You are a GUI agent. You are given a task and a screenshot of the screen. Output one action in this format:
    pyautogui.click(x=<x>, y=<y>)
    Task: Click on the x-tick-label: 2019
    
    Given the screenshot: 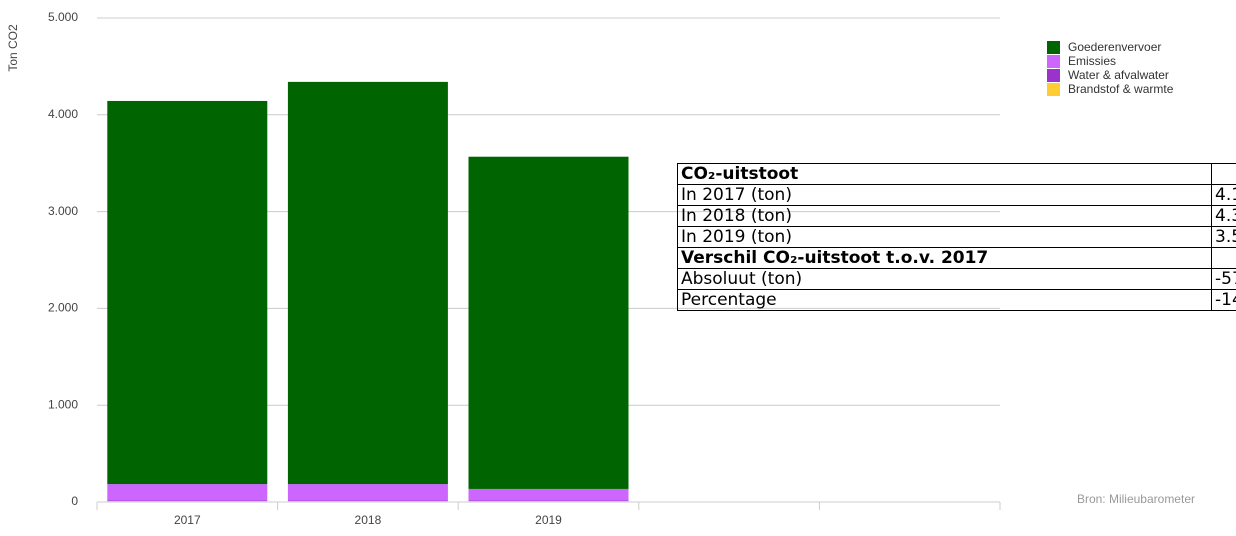 What is the action you would take?
    pyautogui.click(x=548, y=520)
    